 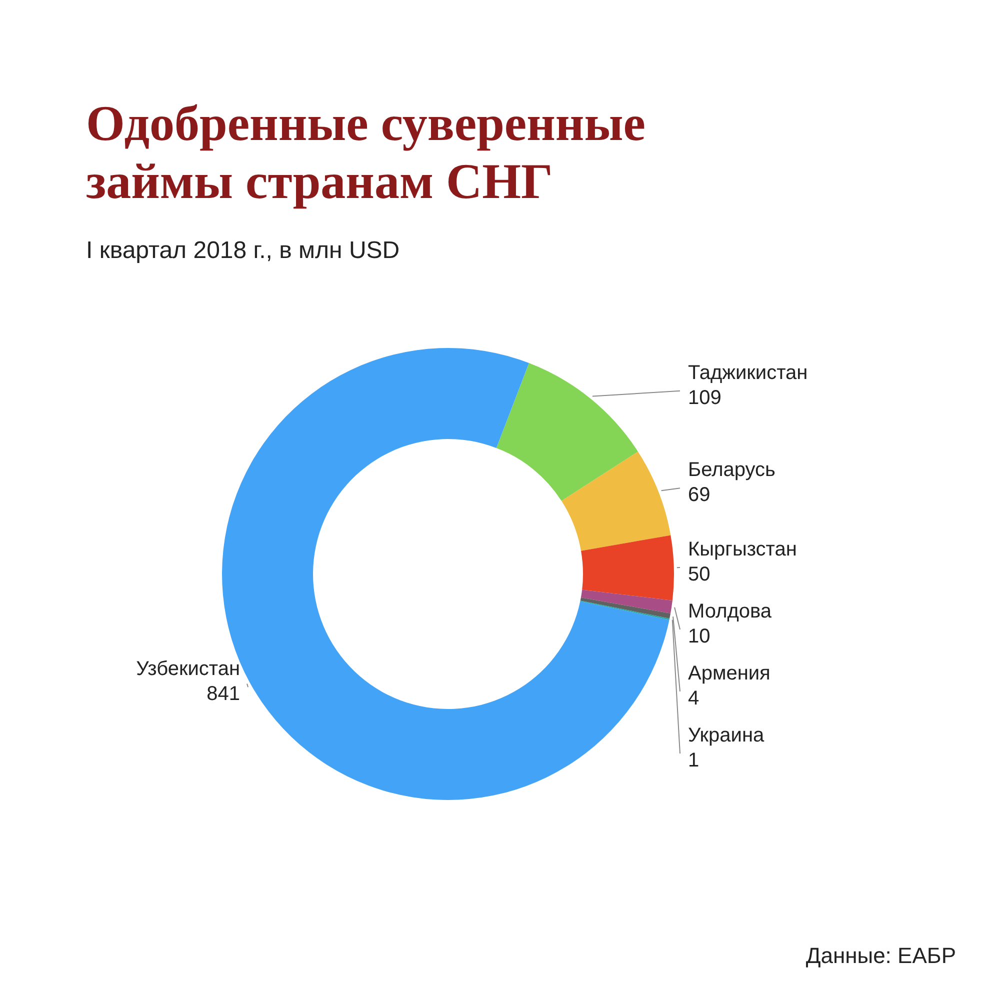 What do you see at coordinates (730, 611) in the screenshot?
I see `slice-label: Молдова` at bounding box center [730, 611].